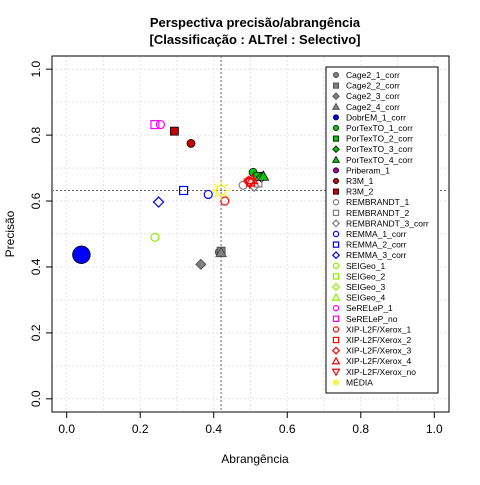 Image resolution: width=480 pixels, height=485 pixels. What do you see at coordinates (368, 170) in the screenshot?
I see `legend-label: Priberam_1` at bounding box center [368, 170].